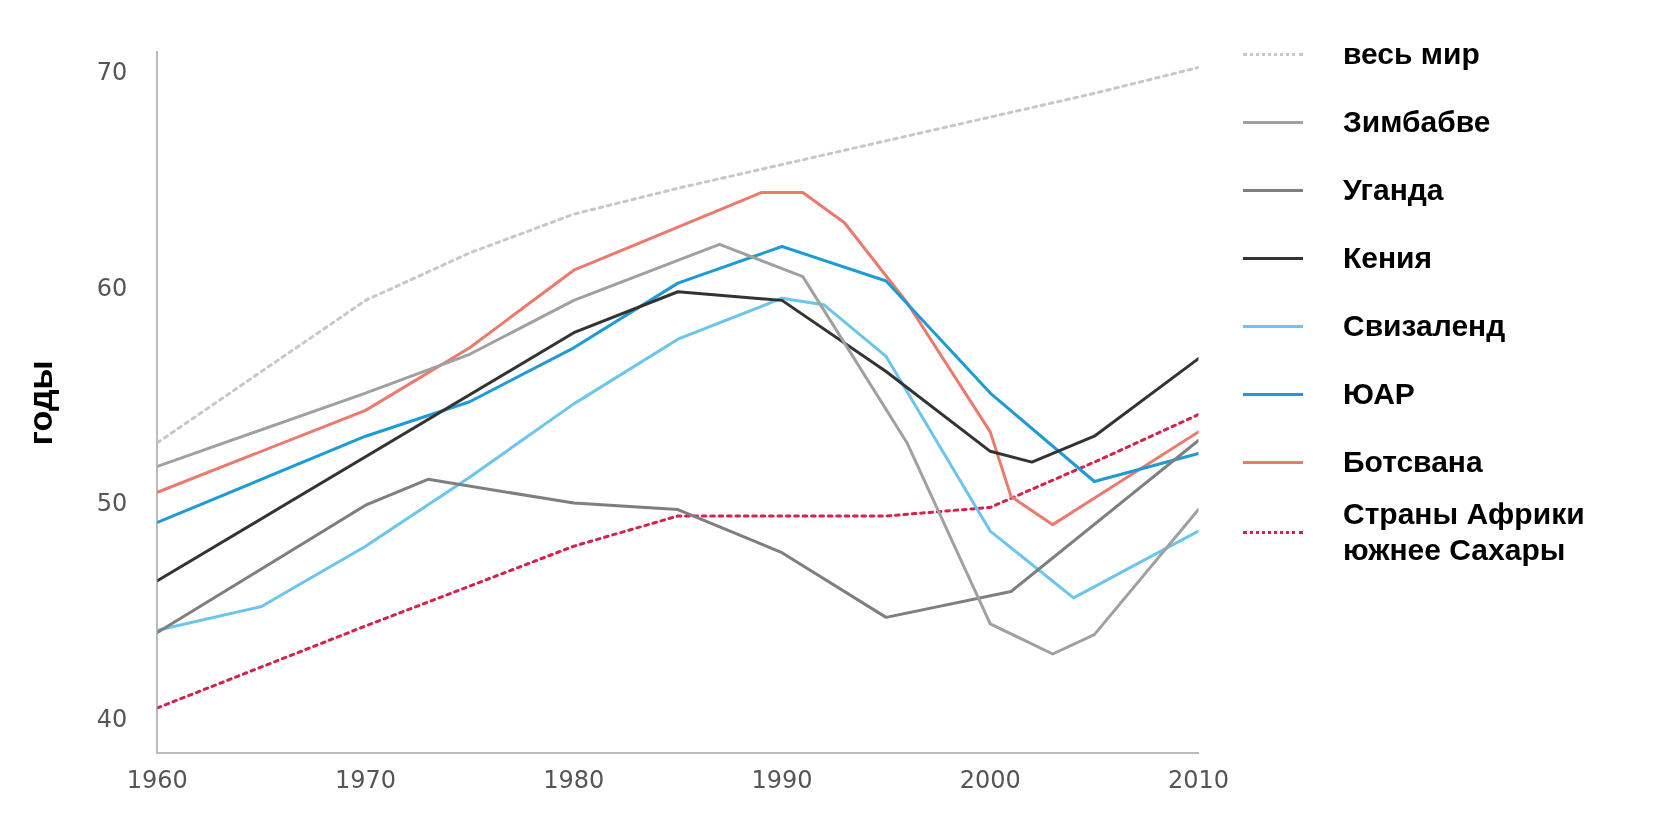  I want to click on y-tick-label: 70, so click(112, 72).